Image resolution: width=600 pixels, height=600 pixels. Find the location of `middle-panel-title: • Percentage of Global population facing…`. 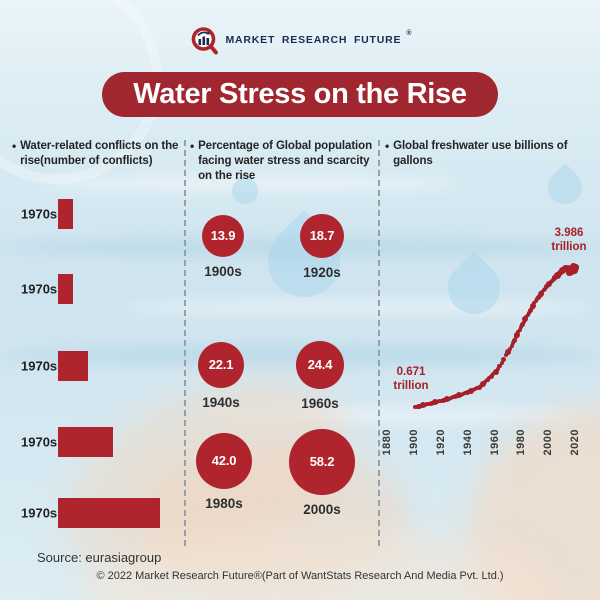

middle-panel-title: • Percentage of Global population facing… is located at coordinates (283, 162).